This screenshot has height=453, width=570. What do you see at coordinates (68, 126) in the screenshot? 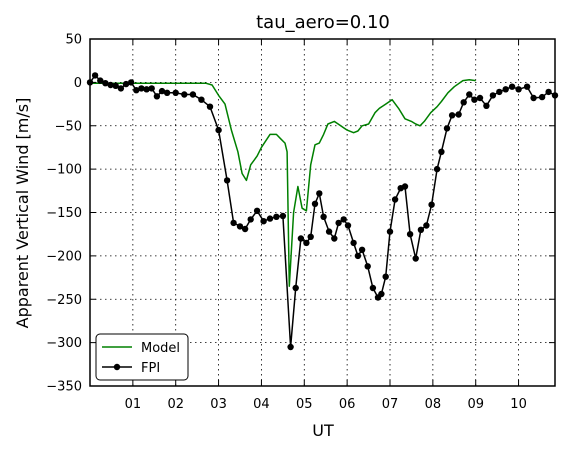
I see `y-tick-label: −50` at bounding box center [68, 126].